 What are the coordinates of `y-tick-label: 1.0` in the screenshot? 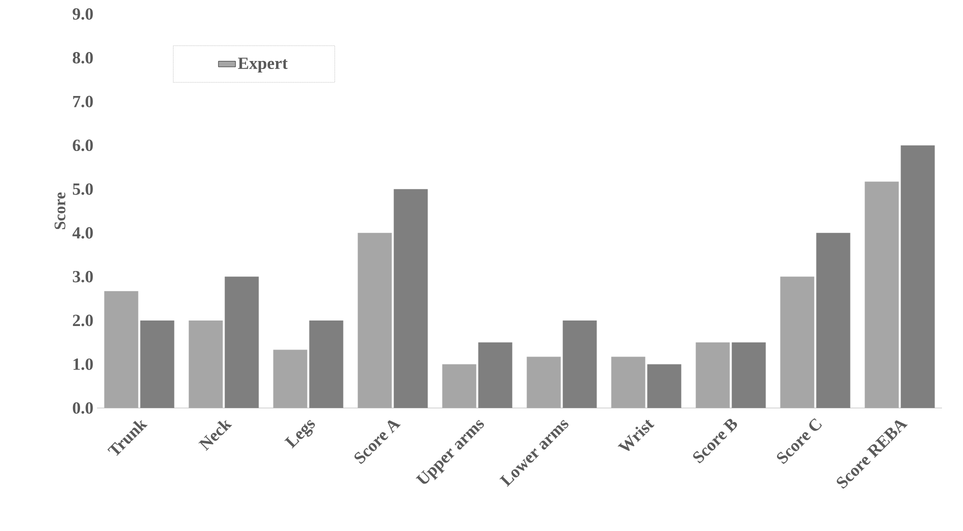 It's located at (83, 364).